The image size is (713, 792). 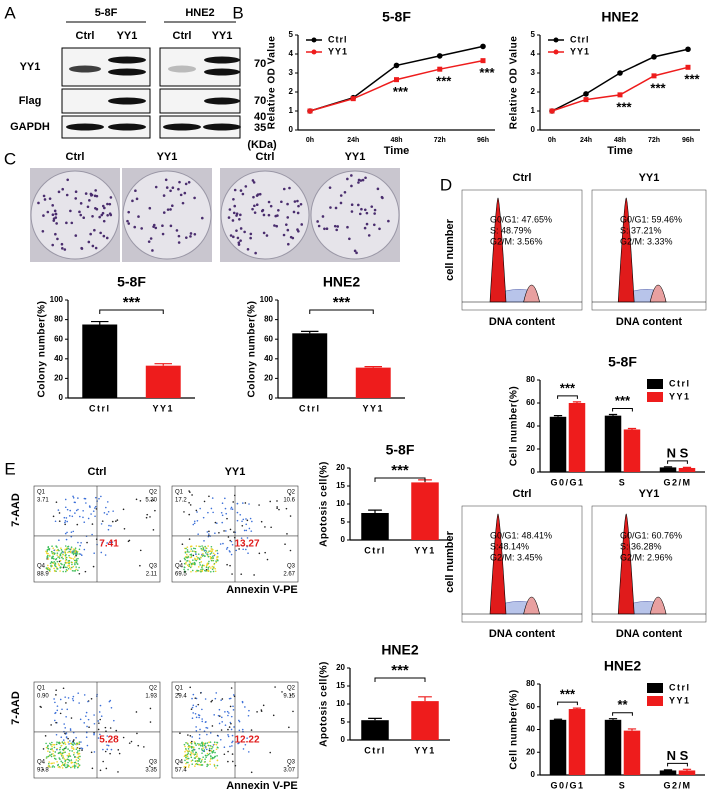 What do you see at coordinates (531, 293) in the screenshot?
I see `g2-peak` at bounding box center [531, 293].